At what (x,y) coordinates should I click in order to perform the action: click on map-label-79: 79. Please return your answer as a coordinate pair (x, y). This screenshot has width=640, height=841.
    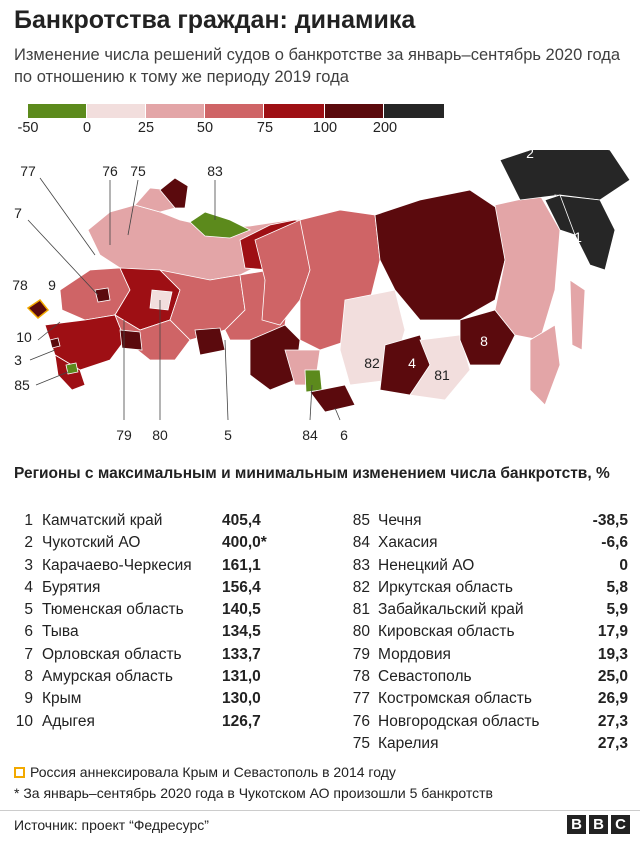
    Looking at the image, I should click on (124, 435).